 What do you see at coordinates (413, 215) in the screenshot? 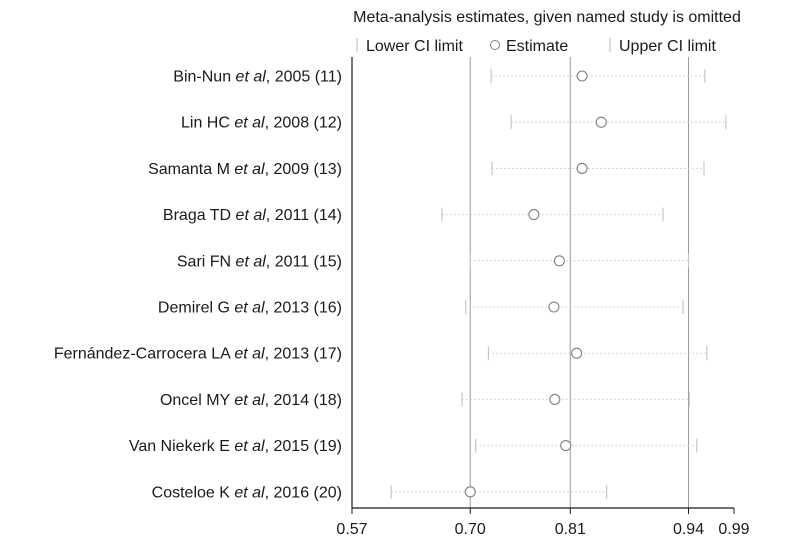
I see `study-row-3: Braga TD et al, 2011 (14)` at bounding box center [413, 215].